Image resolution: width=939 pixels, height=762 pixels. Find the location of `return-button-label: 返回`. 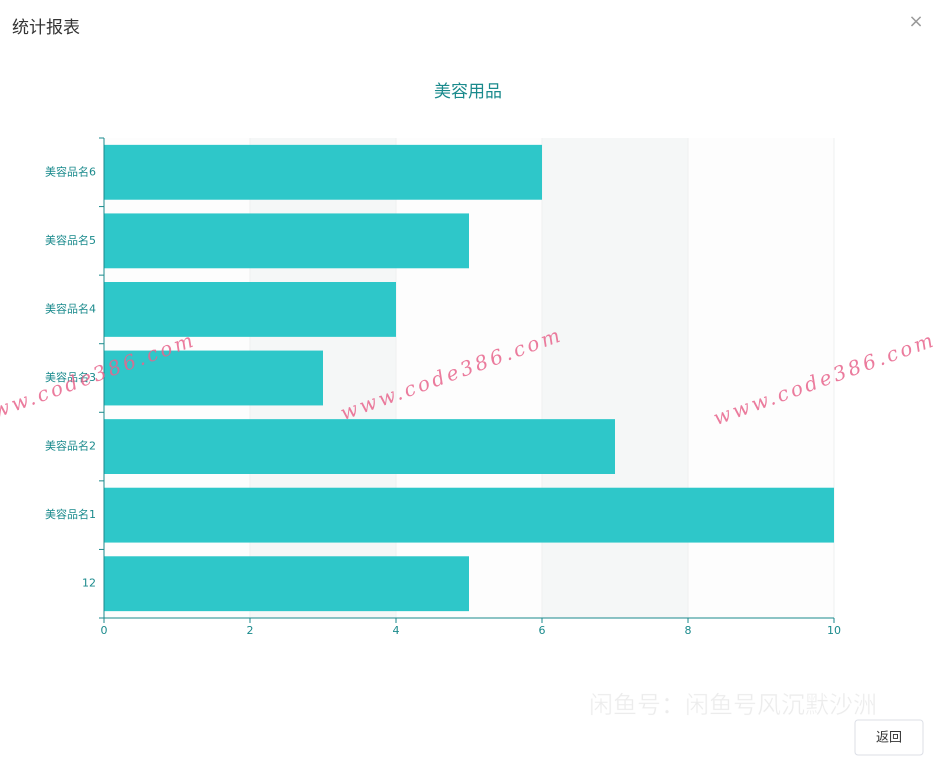

return-button-label: 返回 is located at coordinates (889, 738).